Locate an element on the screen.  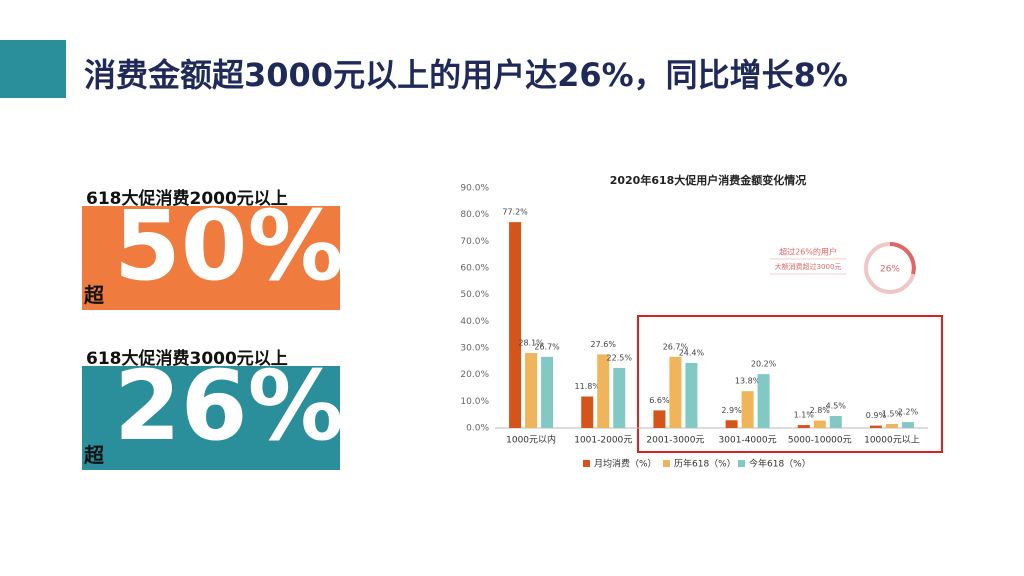
y-tick-label: 50.0% is located at coordinates (474, 295).